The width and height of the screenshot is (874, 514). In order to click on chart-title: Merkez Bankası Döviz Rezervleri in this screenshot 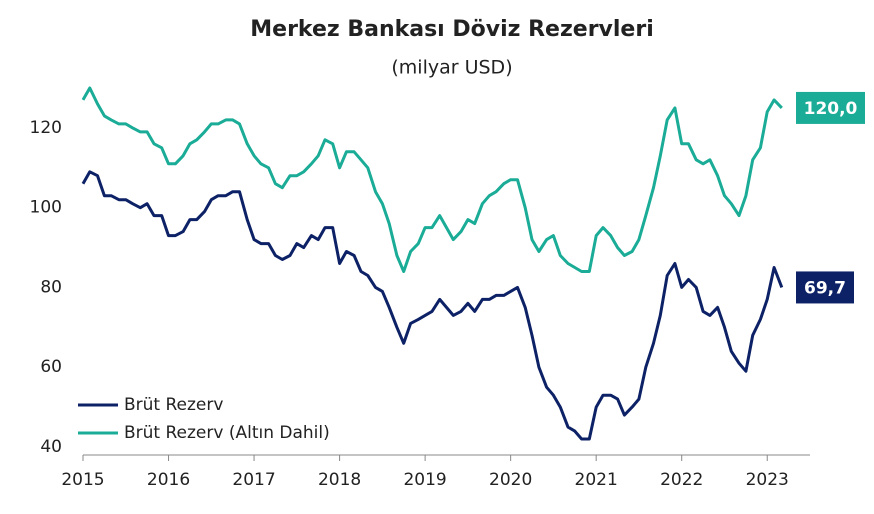, I will do `click(452, 29)`.